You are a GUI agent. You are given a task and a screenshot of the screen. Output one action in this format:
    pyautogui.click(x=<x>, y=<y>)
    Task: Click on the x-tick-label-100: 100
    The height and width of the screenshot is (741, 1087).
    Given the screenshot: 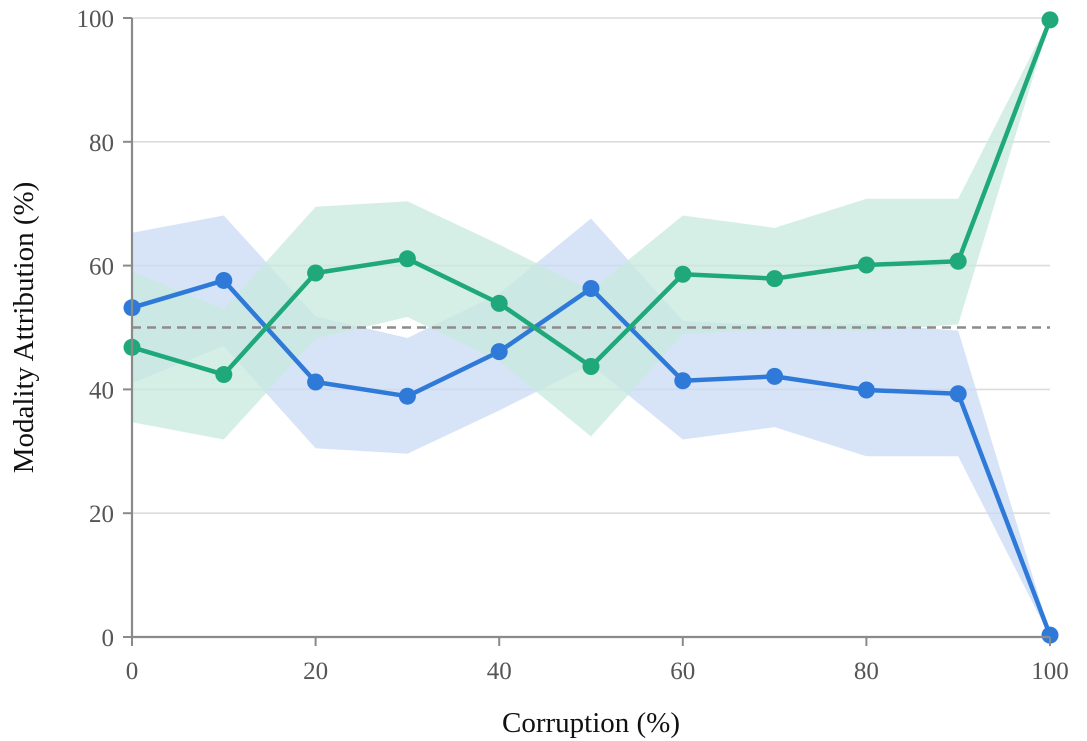 What is the action you would take?
    pyautogui.click(x=1050, y=671)
    